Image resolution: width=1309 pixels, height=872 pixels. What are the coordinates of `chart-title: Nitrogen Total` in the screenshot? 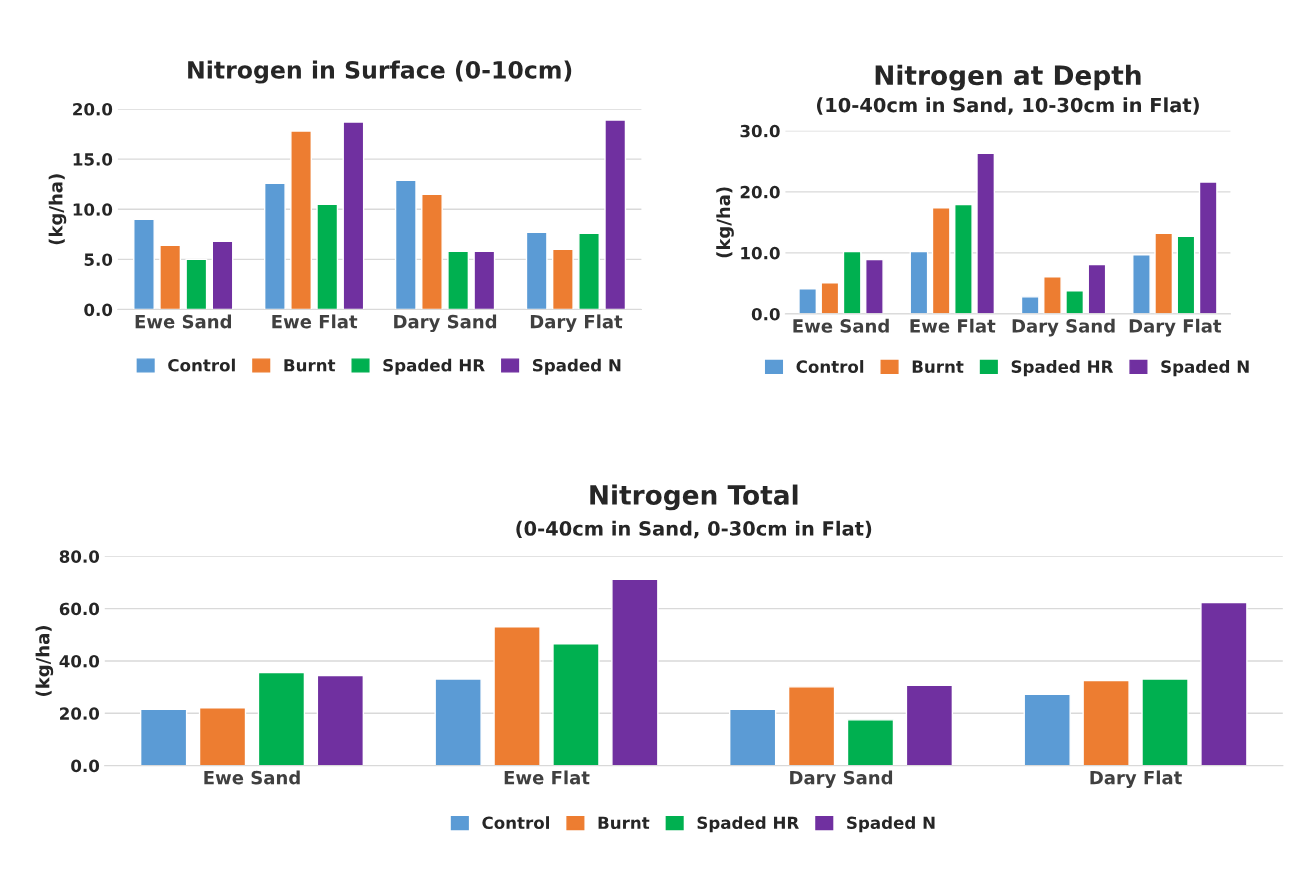 It's located at (694, 497).